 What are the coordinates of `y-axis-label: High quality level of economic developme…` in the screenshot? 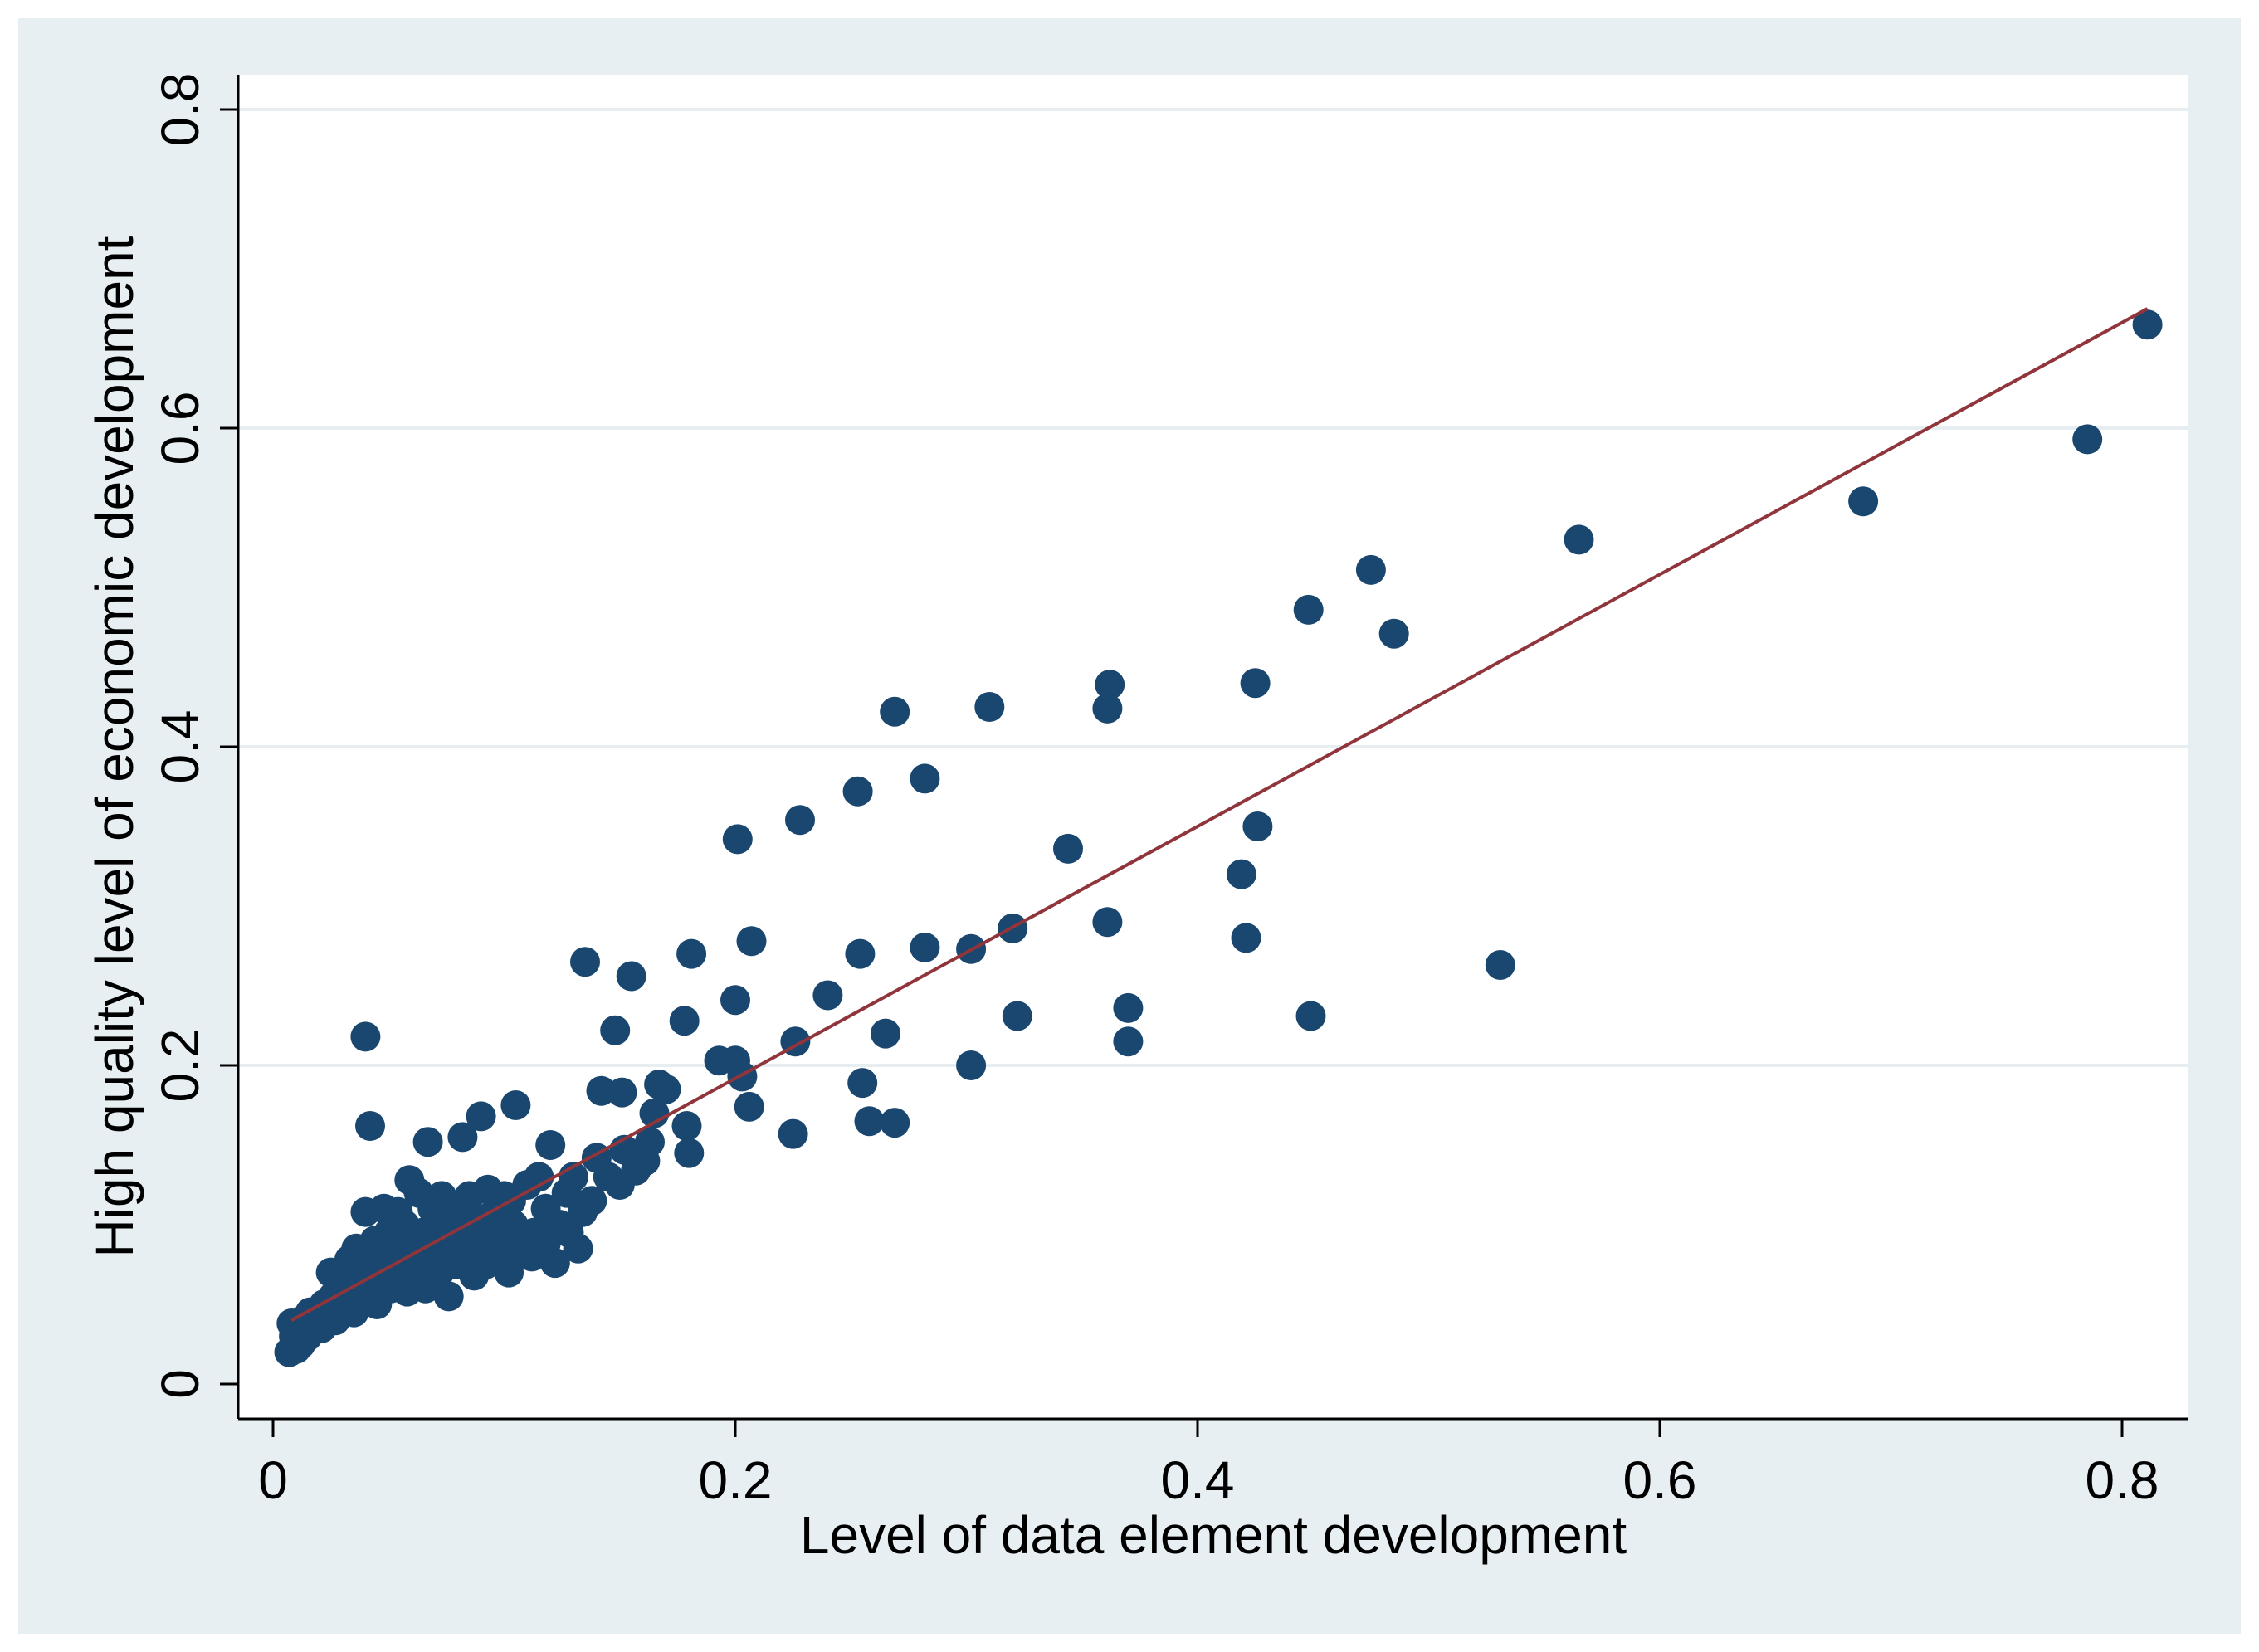 It's located at (114, 747).